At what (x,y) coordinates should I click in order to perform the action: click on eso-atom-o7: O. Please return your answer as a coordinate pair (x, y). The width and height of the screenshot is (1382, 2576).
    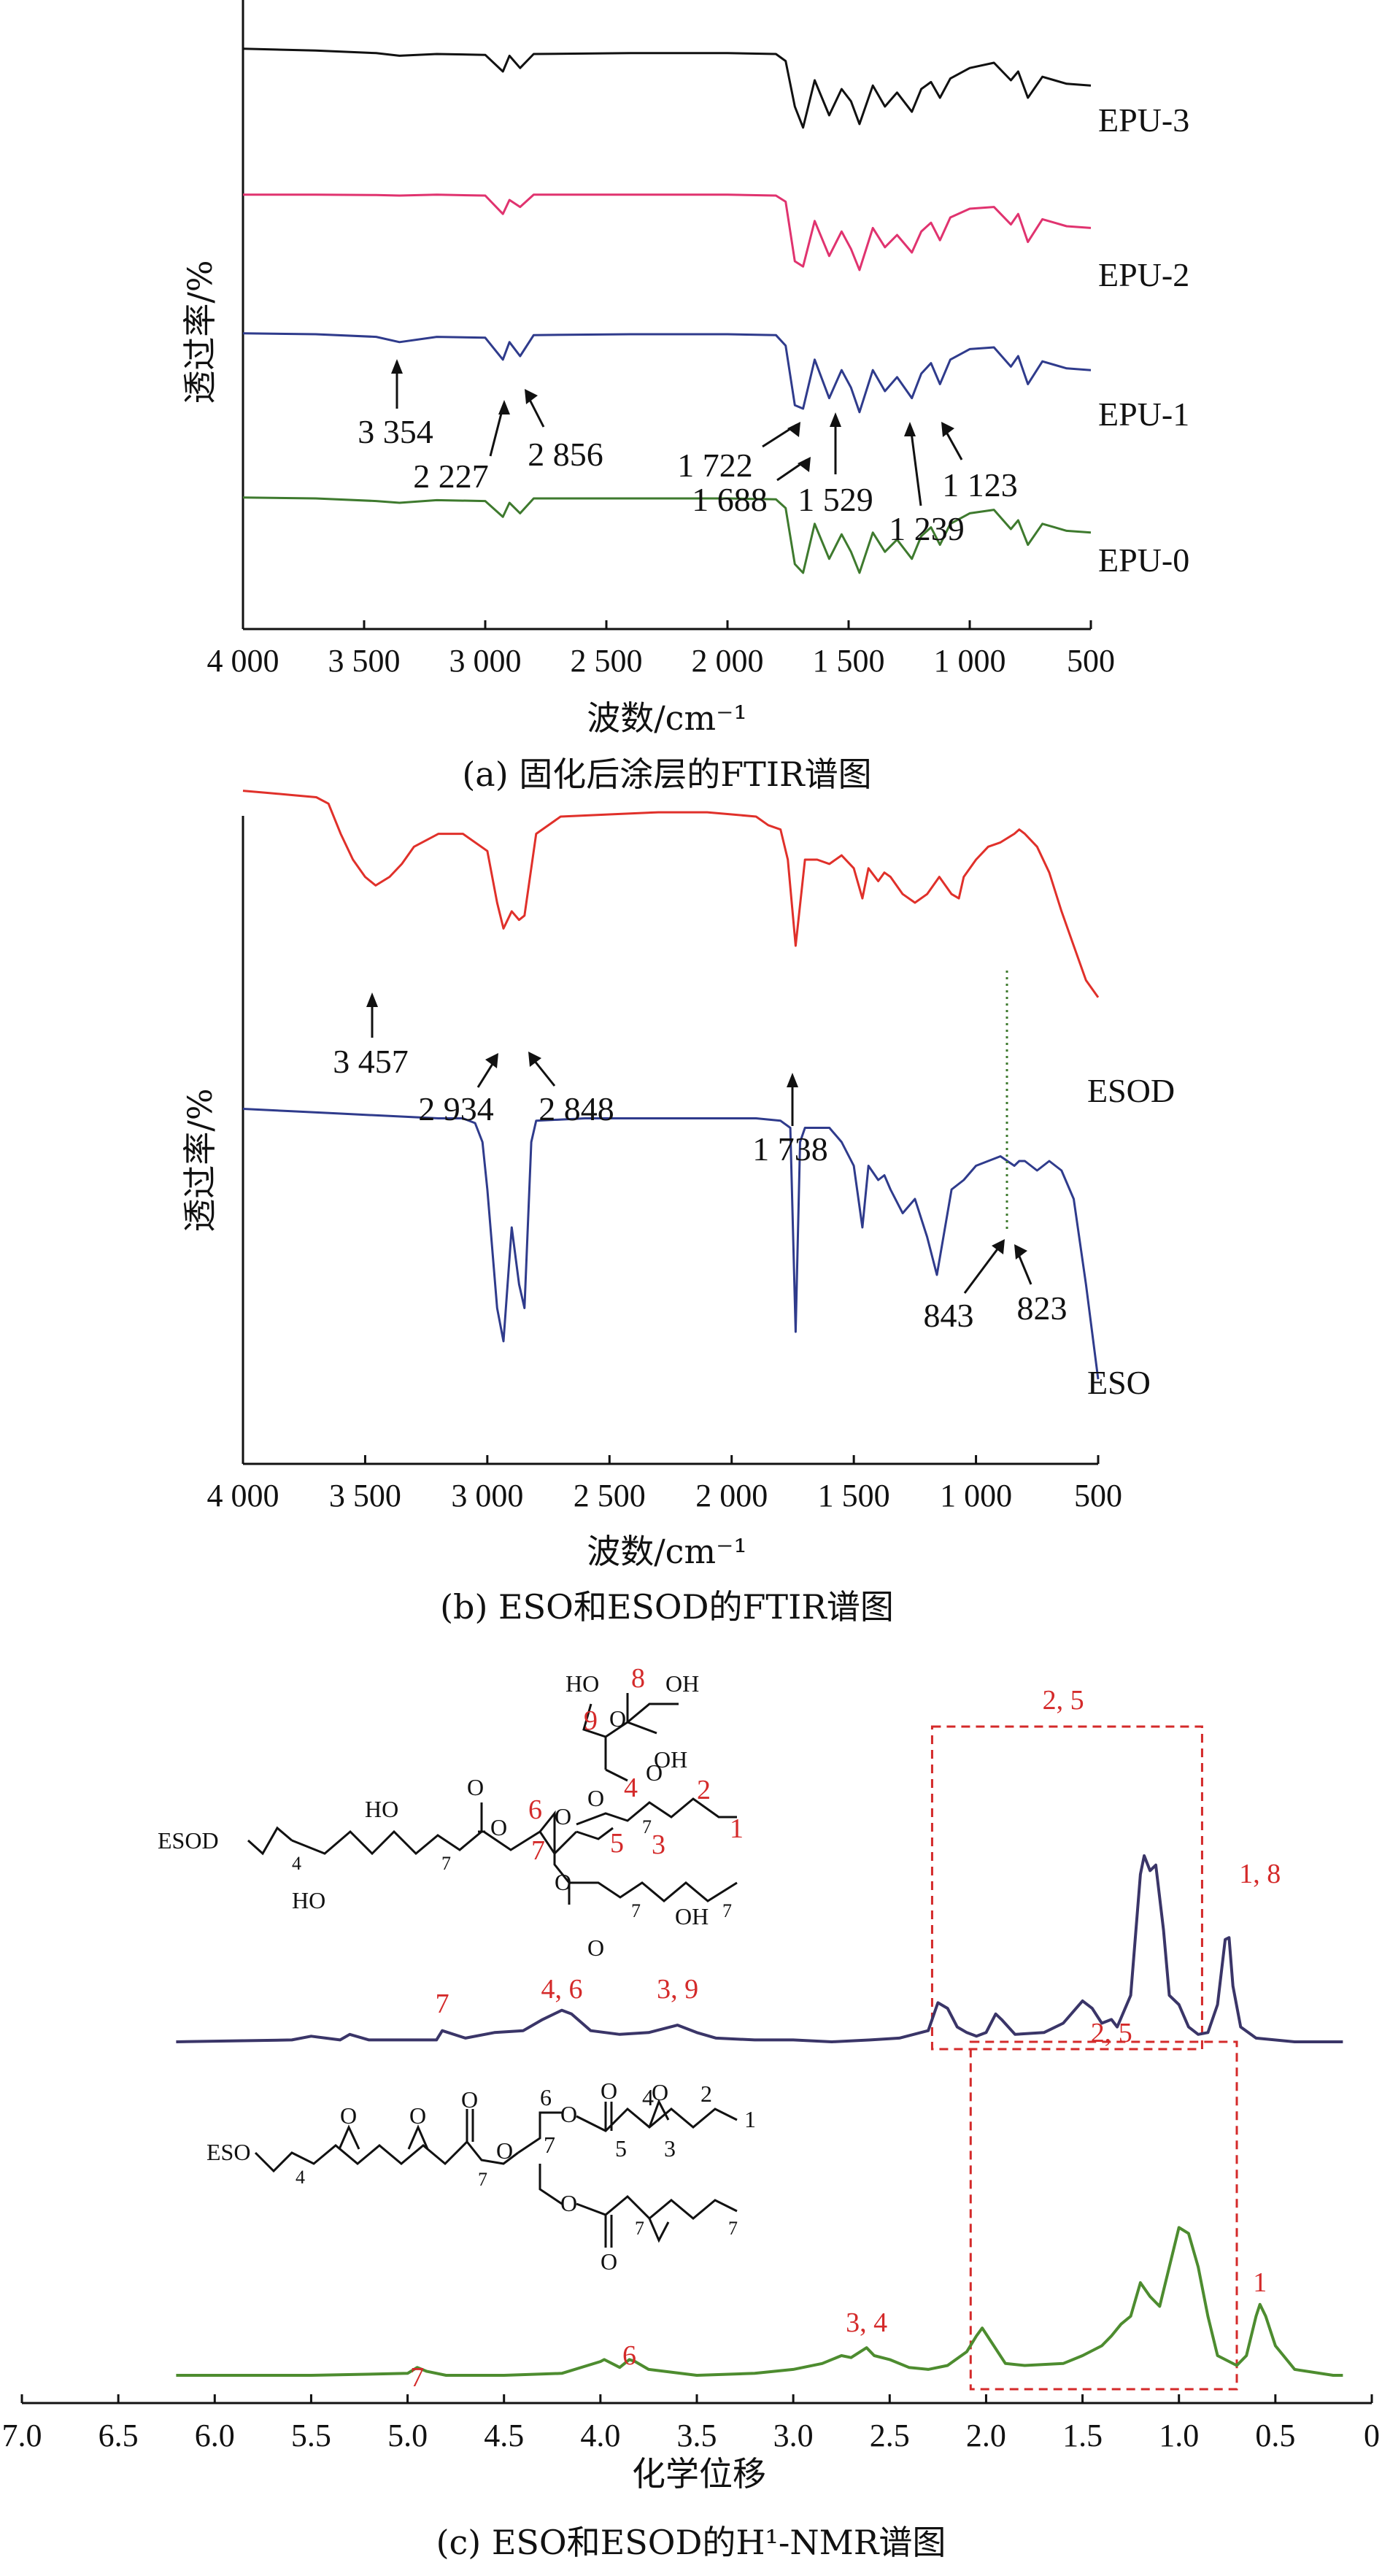
    Looking at the image, I should click on (660, 2092).